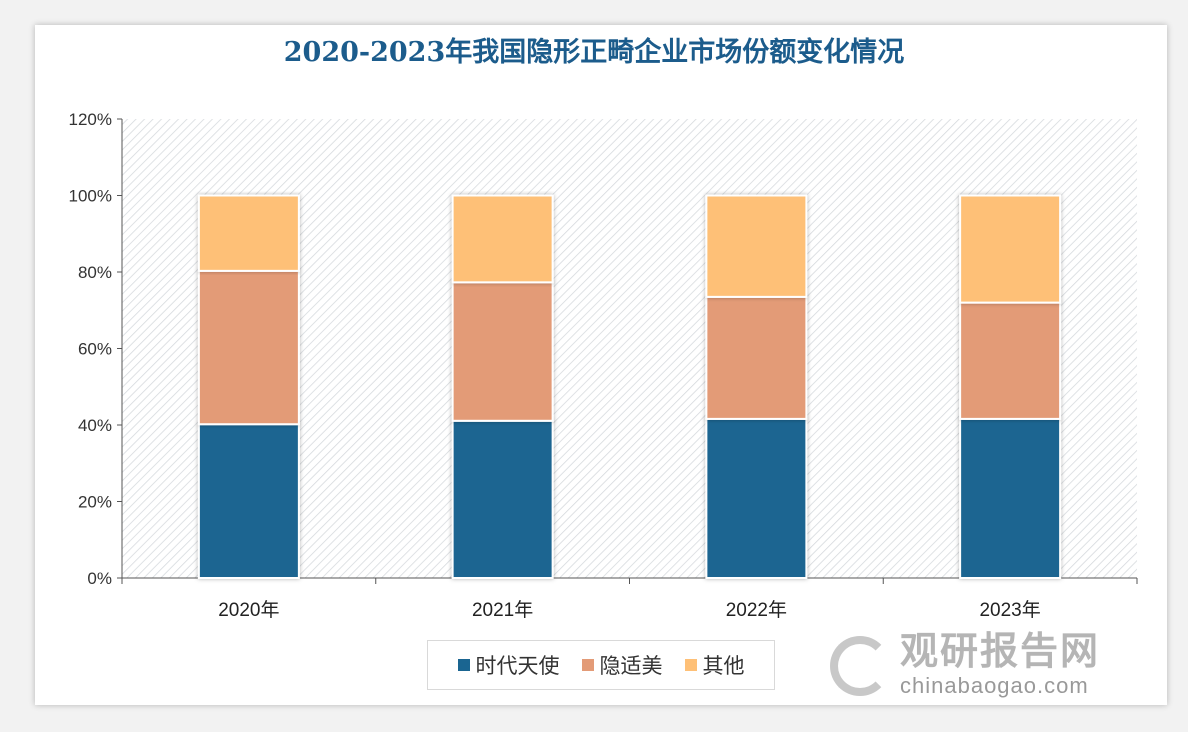  What do you see at coordinates (248, 610) in the screenshot?
I see `x-tick-label: 2020年` at bounding box center [248, 610].